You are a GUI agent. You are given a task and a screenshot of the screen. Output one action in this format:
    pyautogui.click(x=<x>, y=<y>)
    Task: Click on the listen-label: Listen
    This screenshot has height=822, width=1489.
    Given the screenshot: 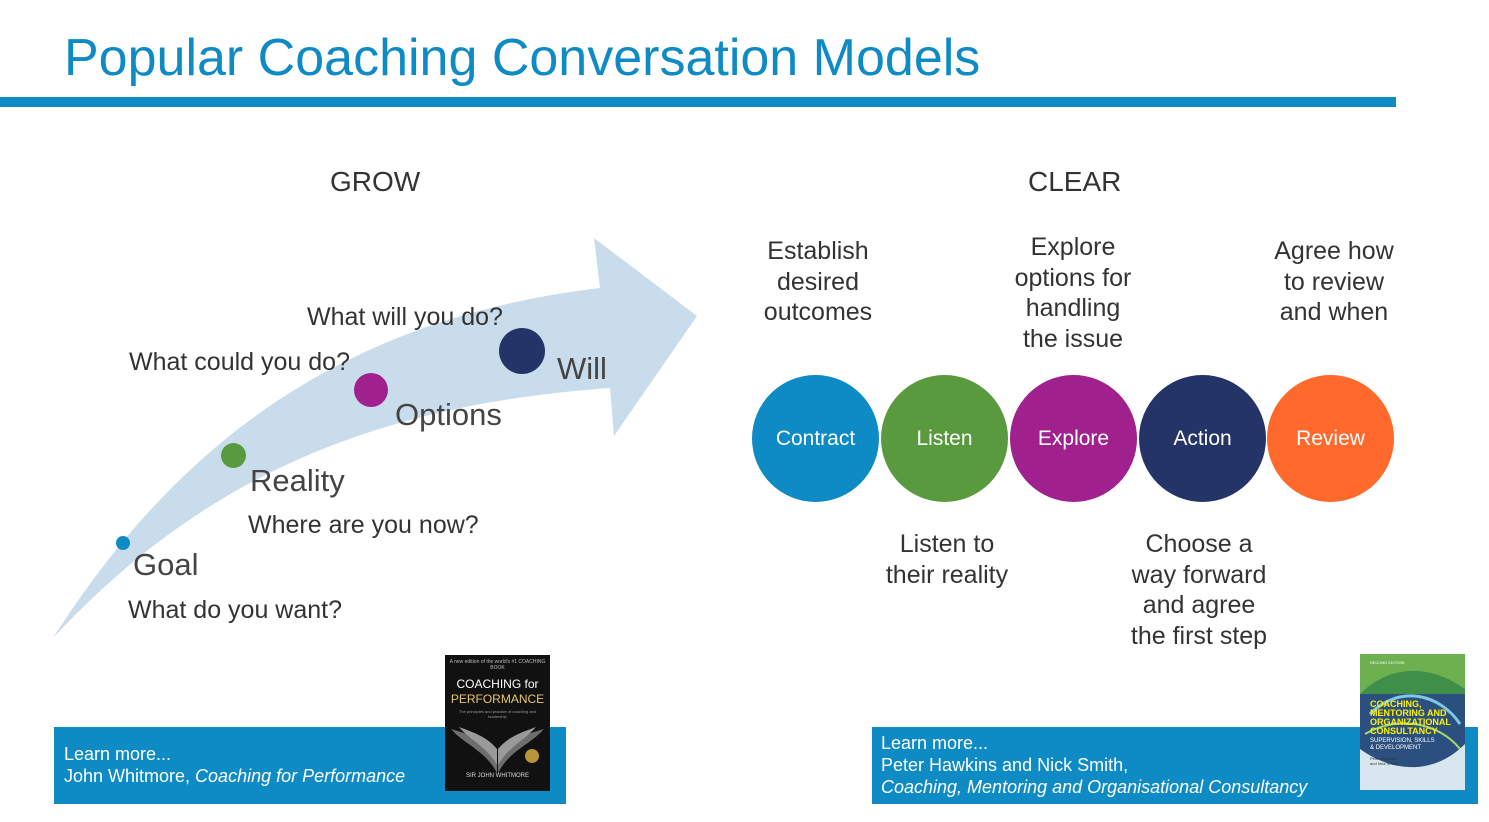 What is the action you would take?
    pyautogui.click(x=944, y=438)
    